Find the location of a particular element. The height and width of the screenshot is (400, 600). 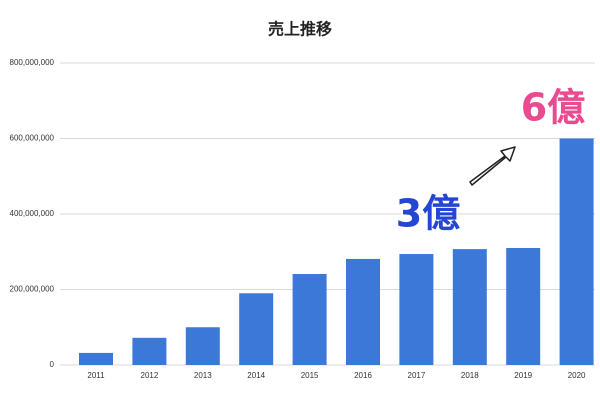

y-tick-label: 200,000,000 is located at coordinates (32, 289).